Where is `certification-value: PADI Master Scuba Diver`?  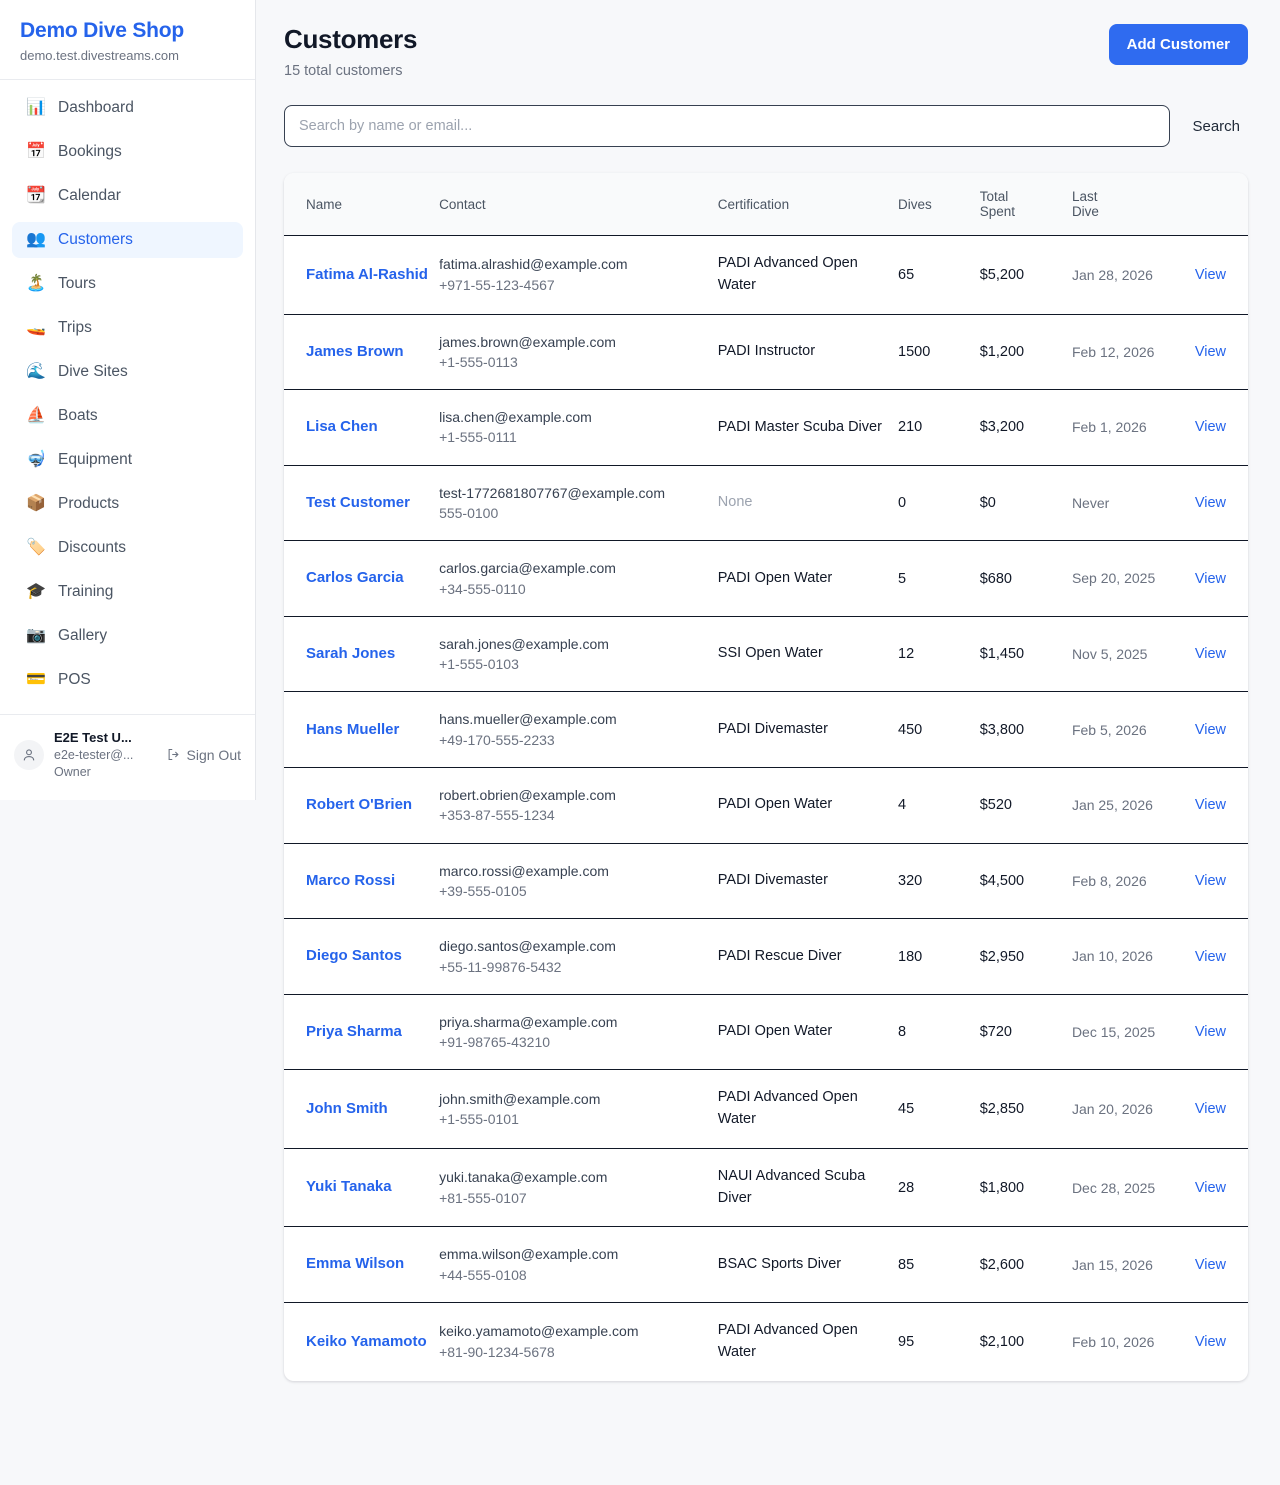 certification-value: PADI Master Scuba Diver is located at coordinates (799, 426).